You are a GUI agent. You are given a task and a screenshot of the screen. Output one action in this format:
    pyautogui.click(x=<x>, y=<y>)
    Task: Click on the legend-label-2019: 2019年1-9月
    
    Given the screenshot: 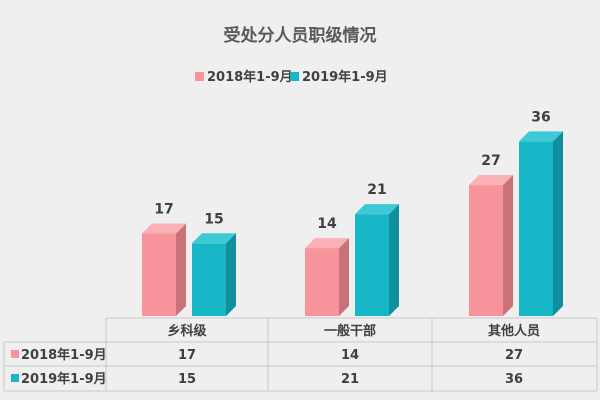 What is the action you would take?
    pyautogui.click(x=345, y=77)
    